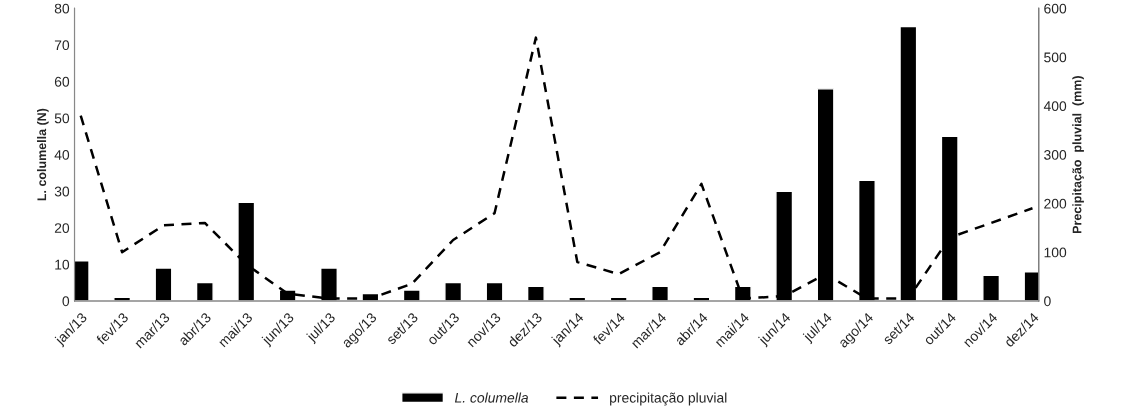 This screenshot has width=1129, height=418. I want to click on legend-label: L. columella, so click(491, 397).